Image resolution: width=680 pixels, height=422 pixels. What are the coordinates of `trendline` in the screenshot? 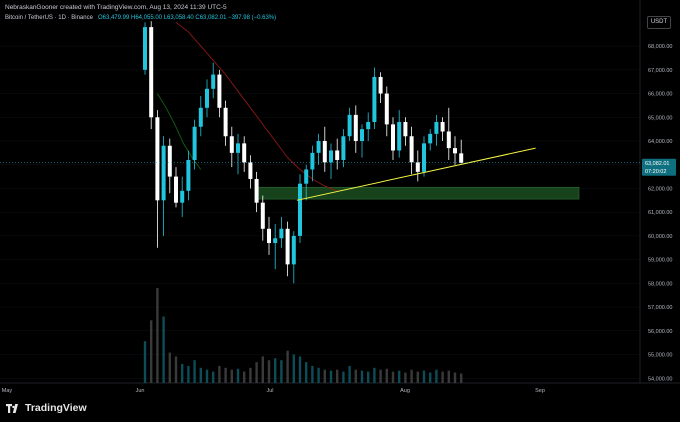 It's located at (416, 174).